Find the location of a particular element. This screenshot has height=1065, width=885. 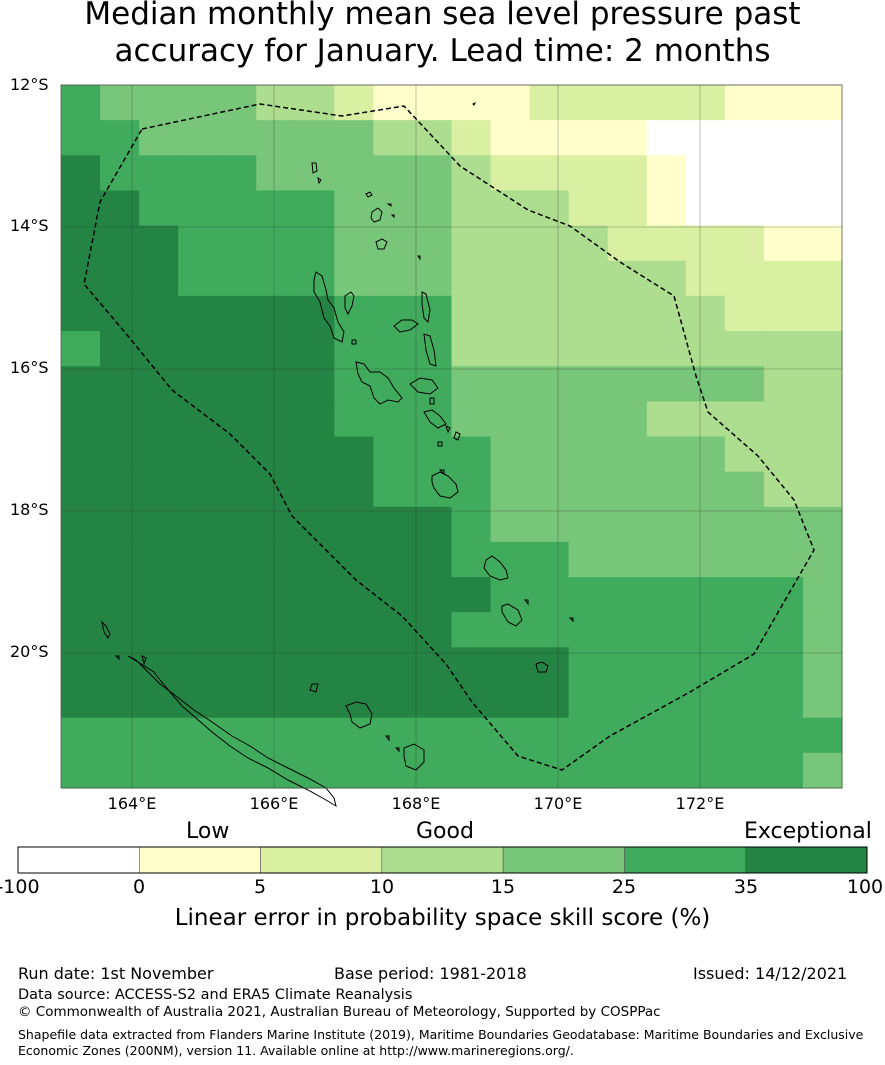

colorbar-tick-5: 5 is located at coordinates (260, 887).